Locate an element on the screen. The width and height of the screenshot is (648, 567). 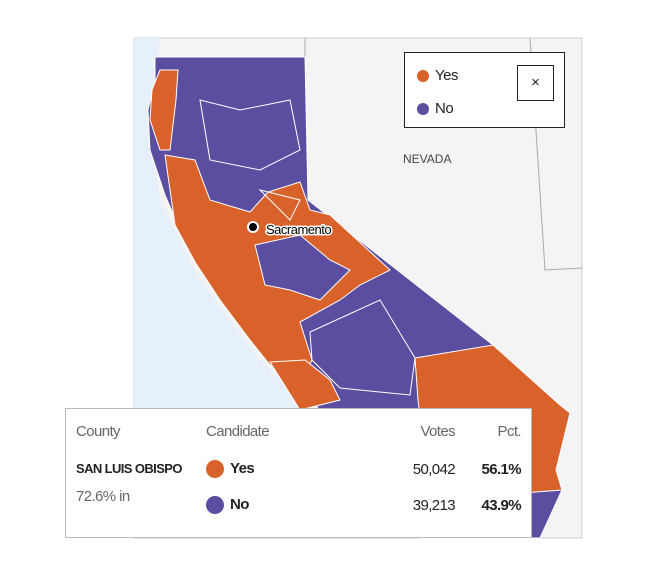
county-border is located at coordinates (250, 160).